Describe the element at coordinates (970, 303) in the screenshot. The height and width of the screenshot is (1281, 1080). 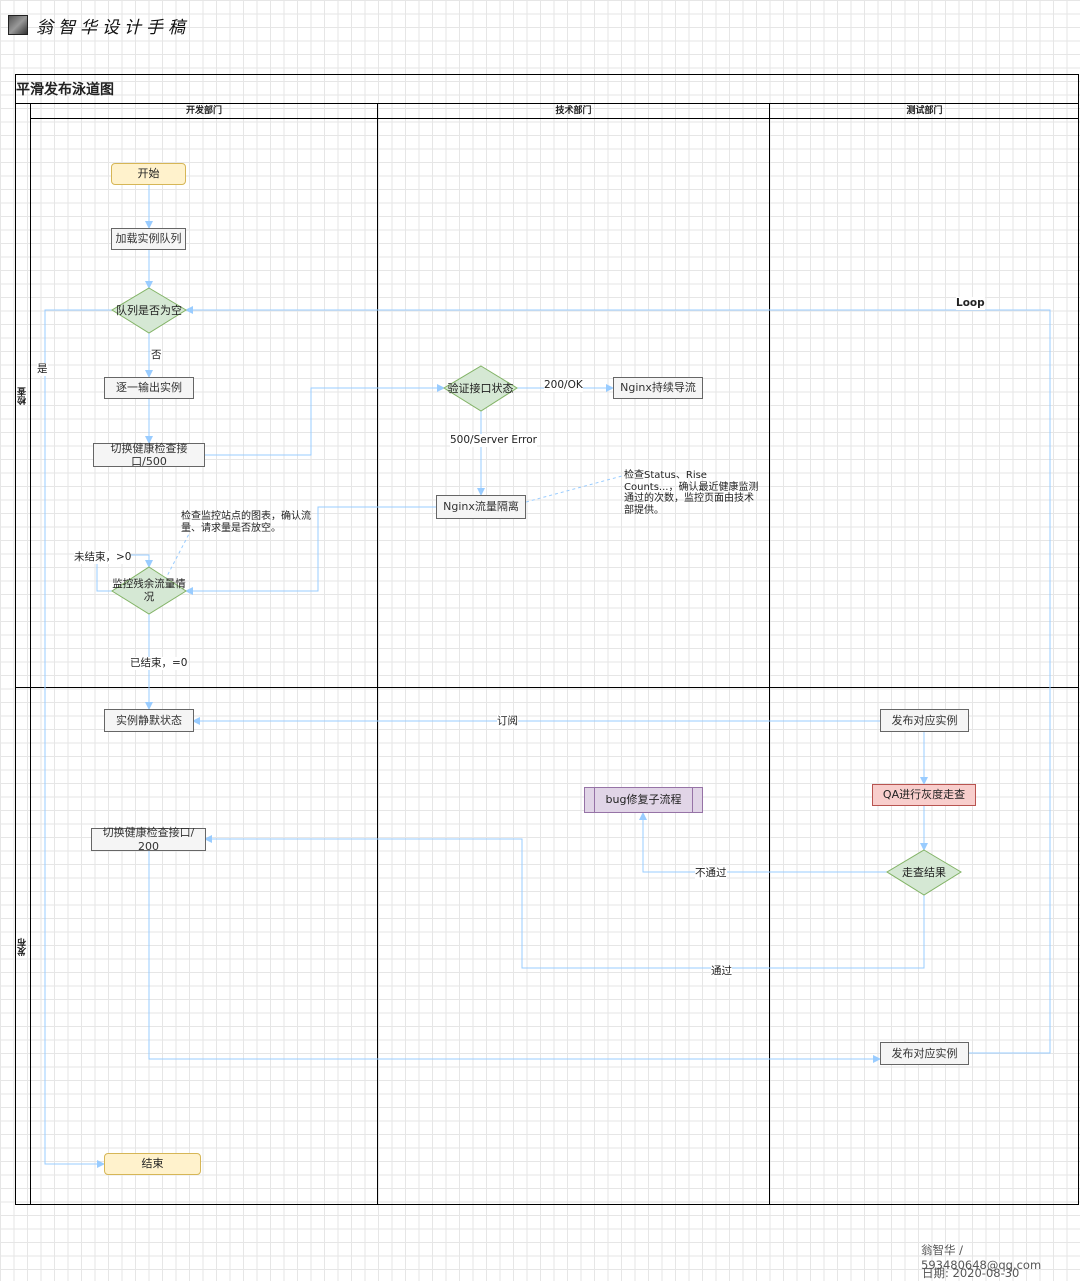
I see `edge-label-loop: Loop` at that location.